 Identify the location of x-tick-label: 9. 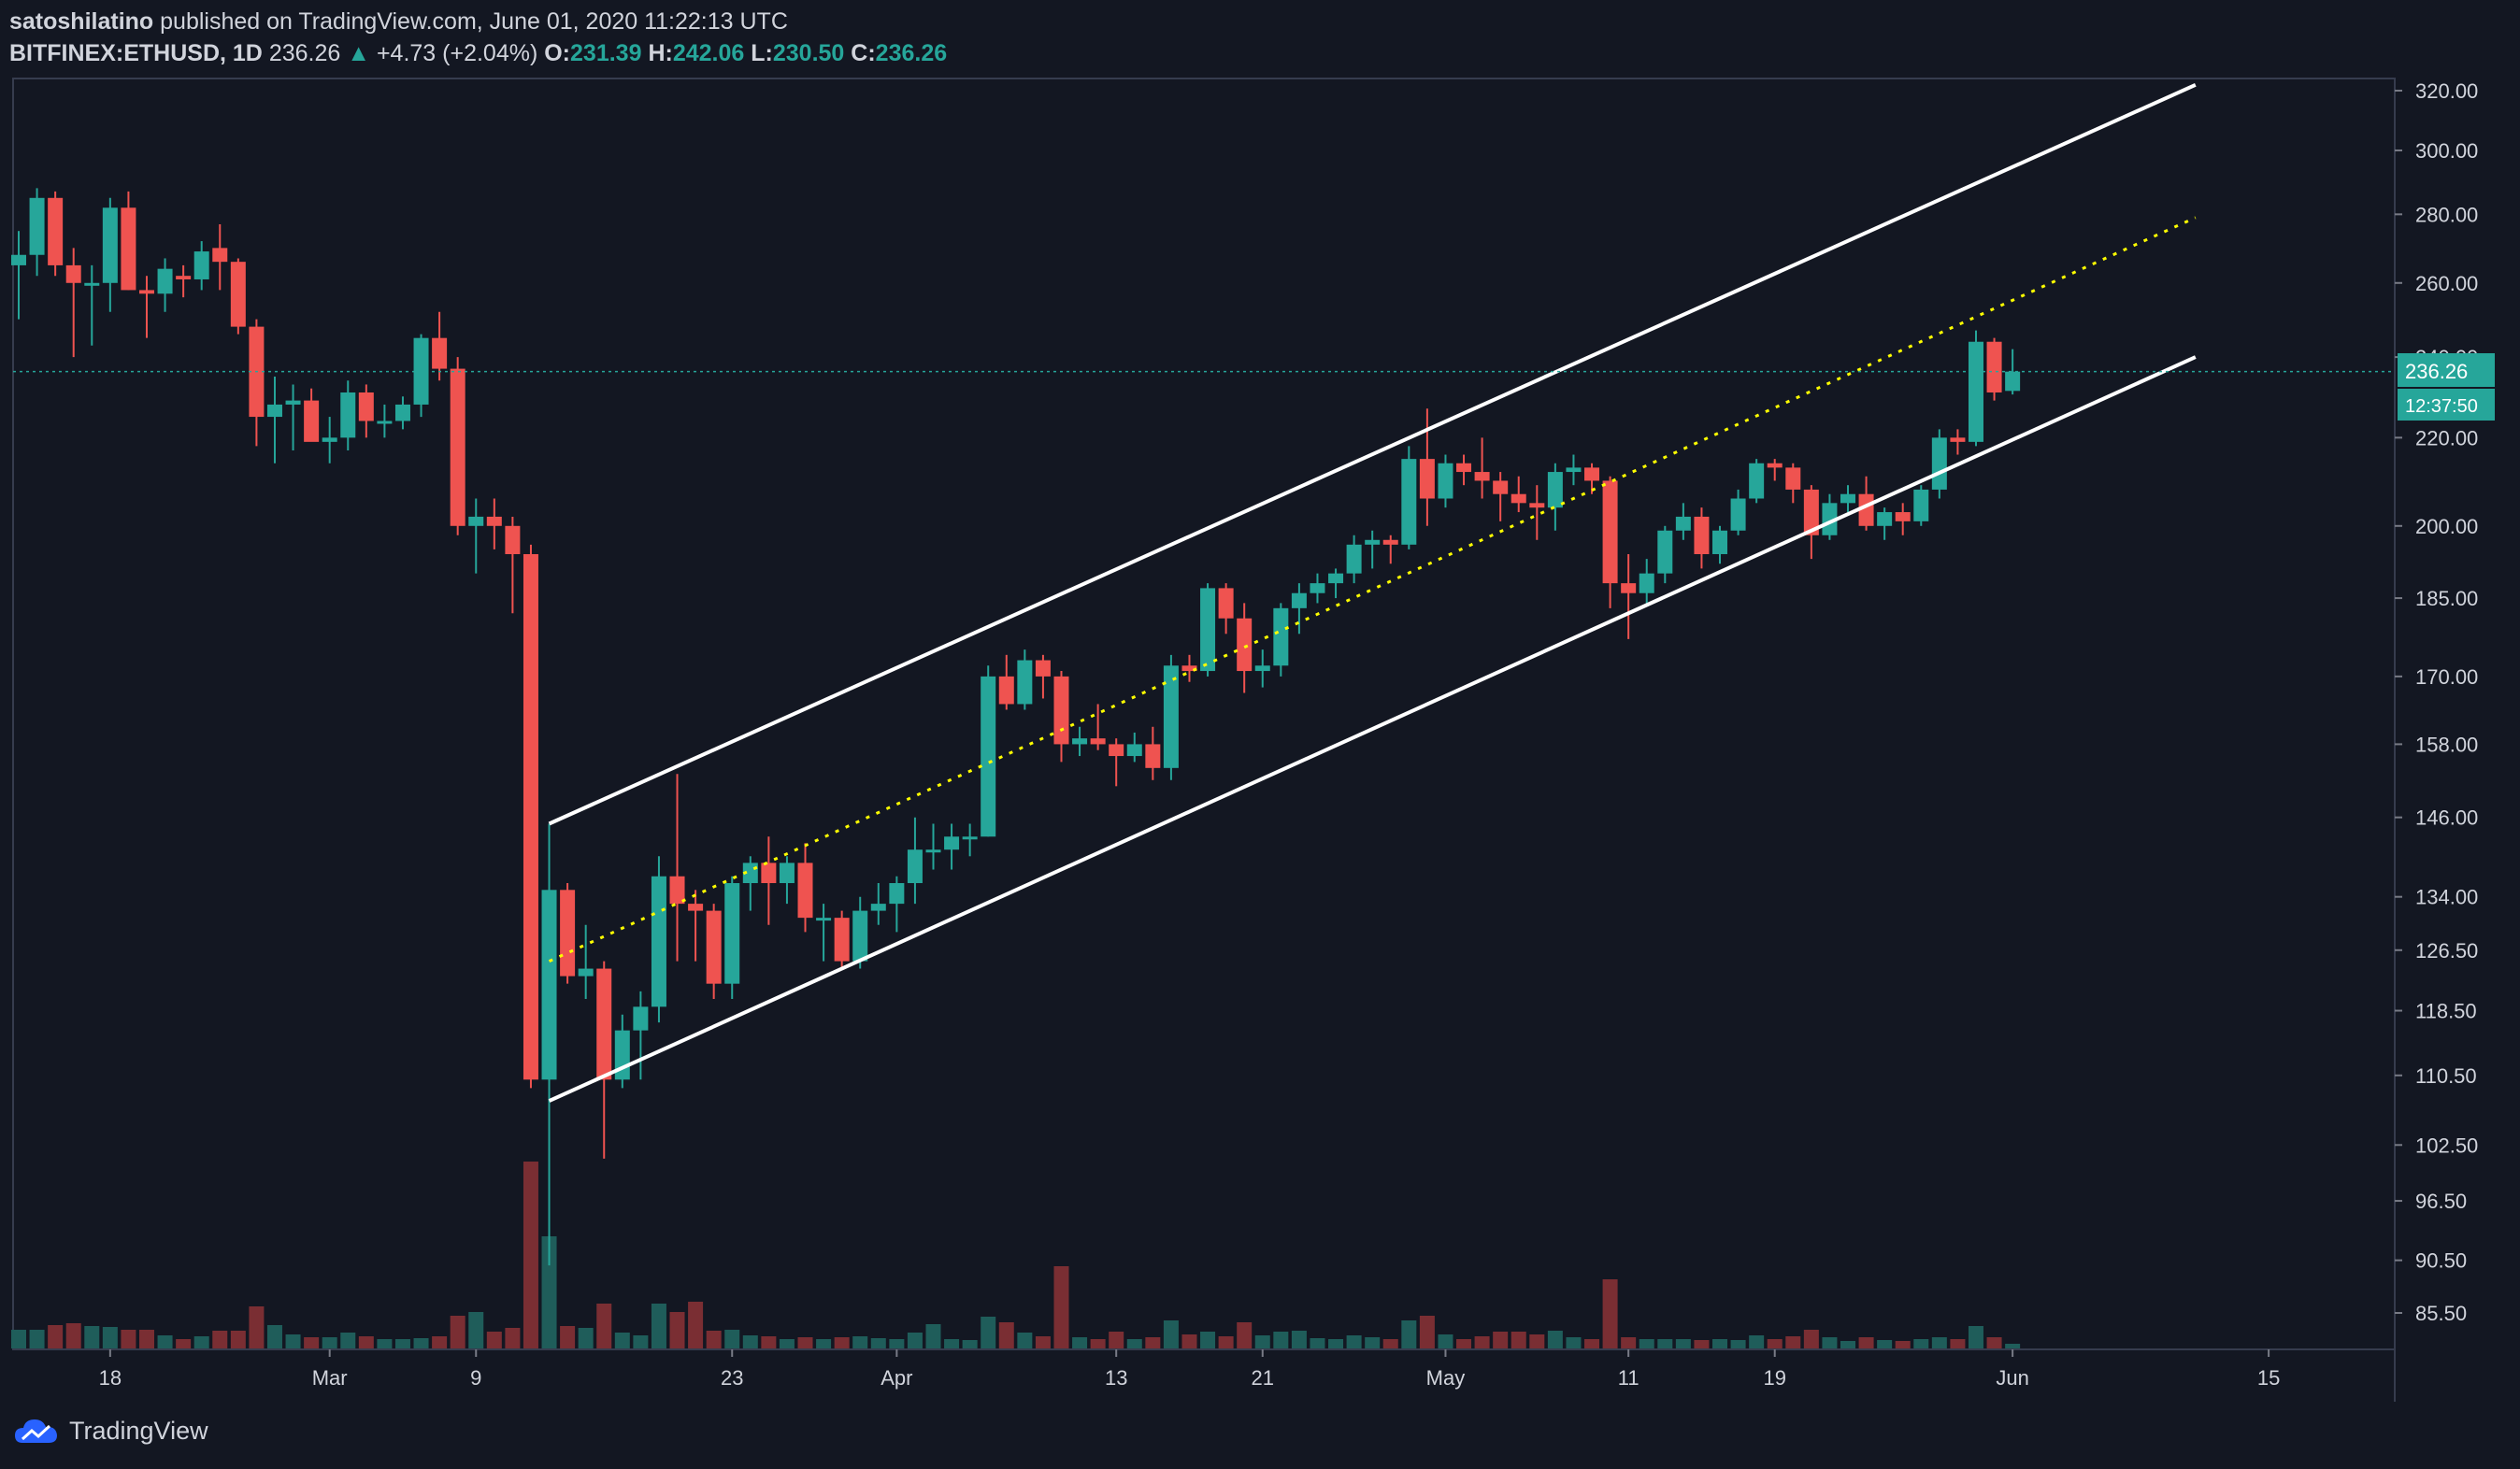
(475, 1378).